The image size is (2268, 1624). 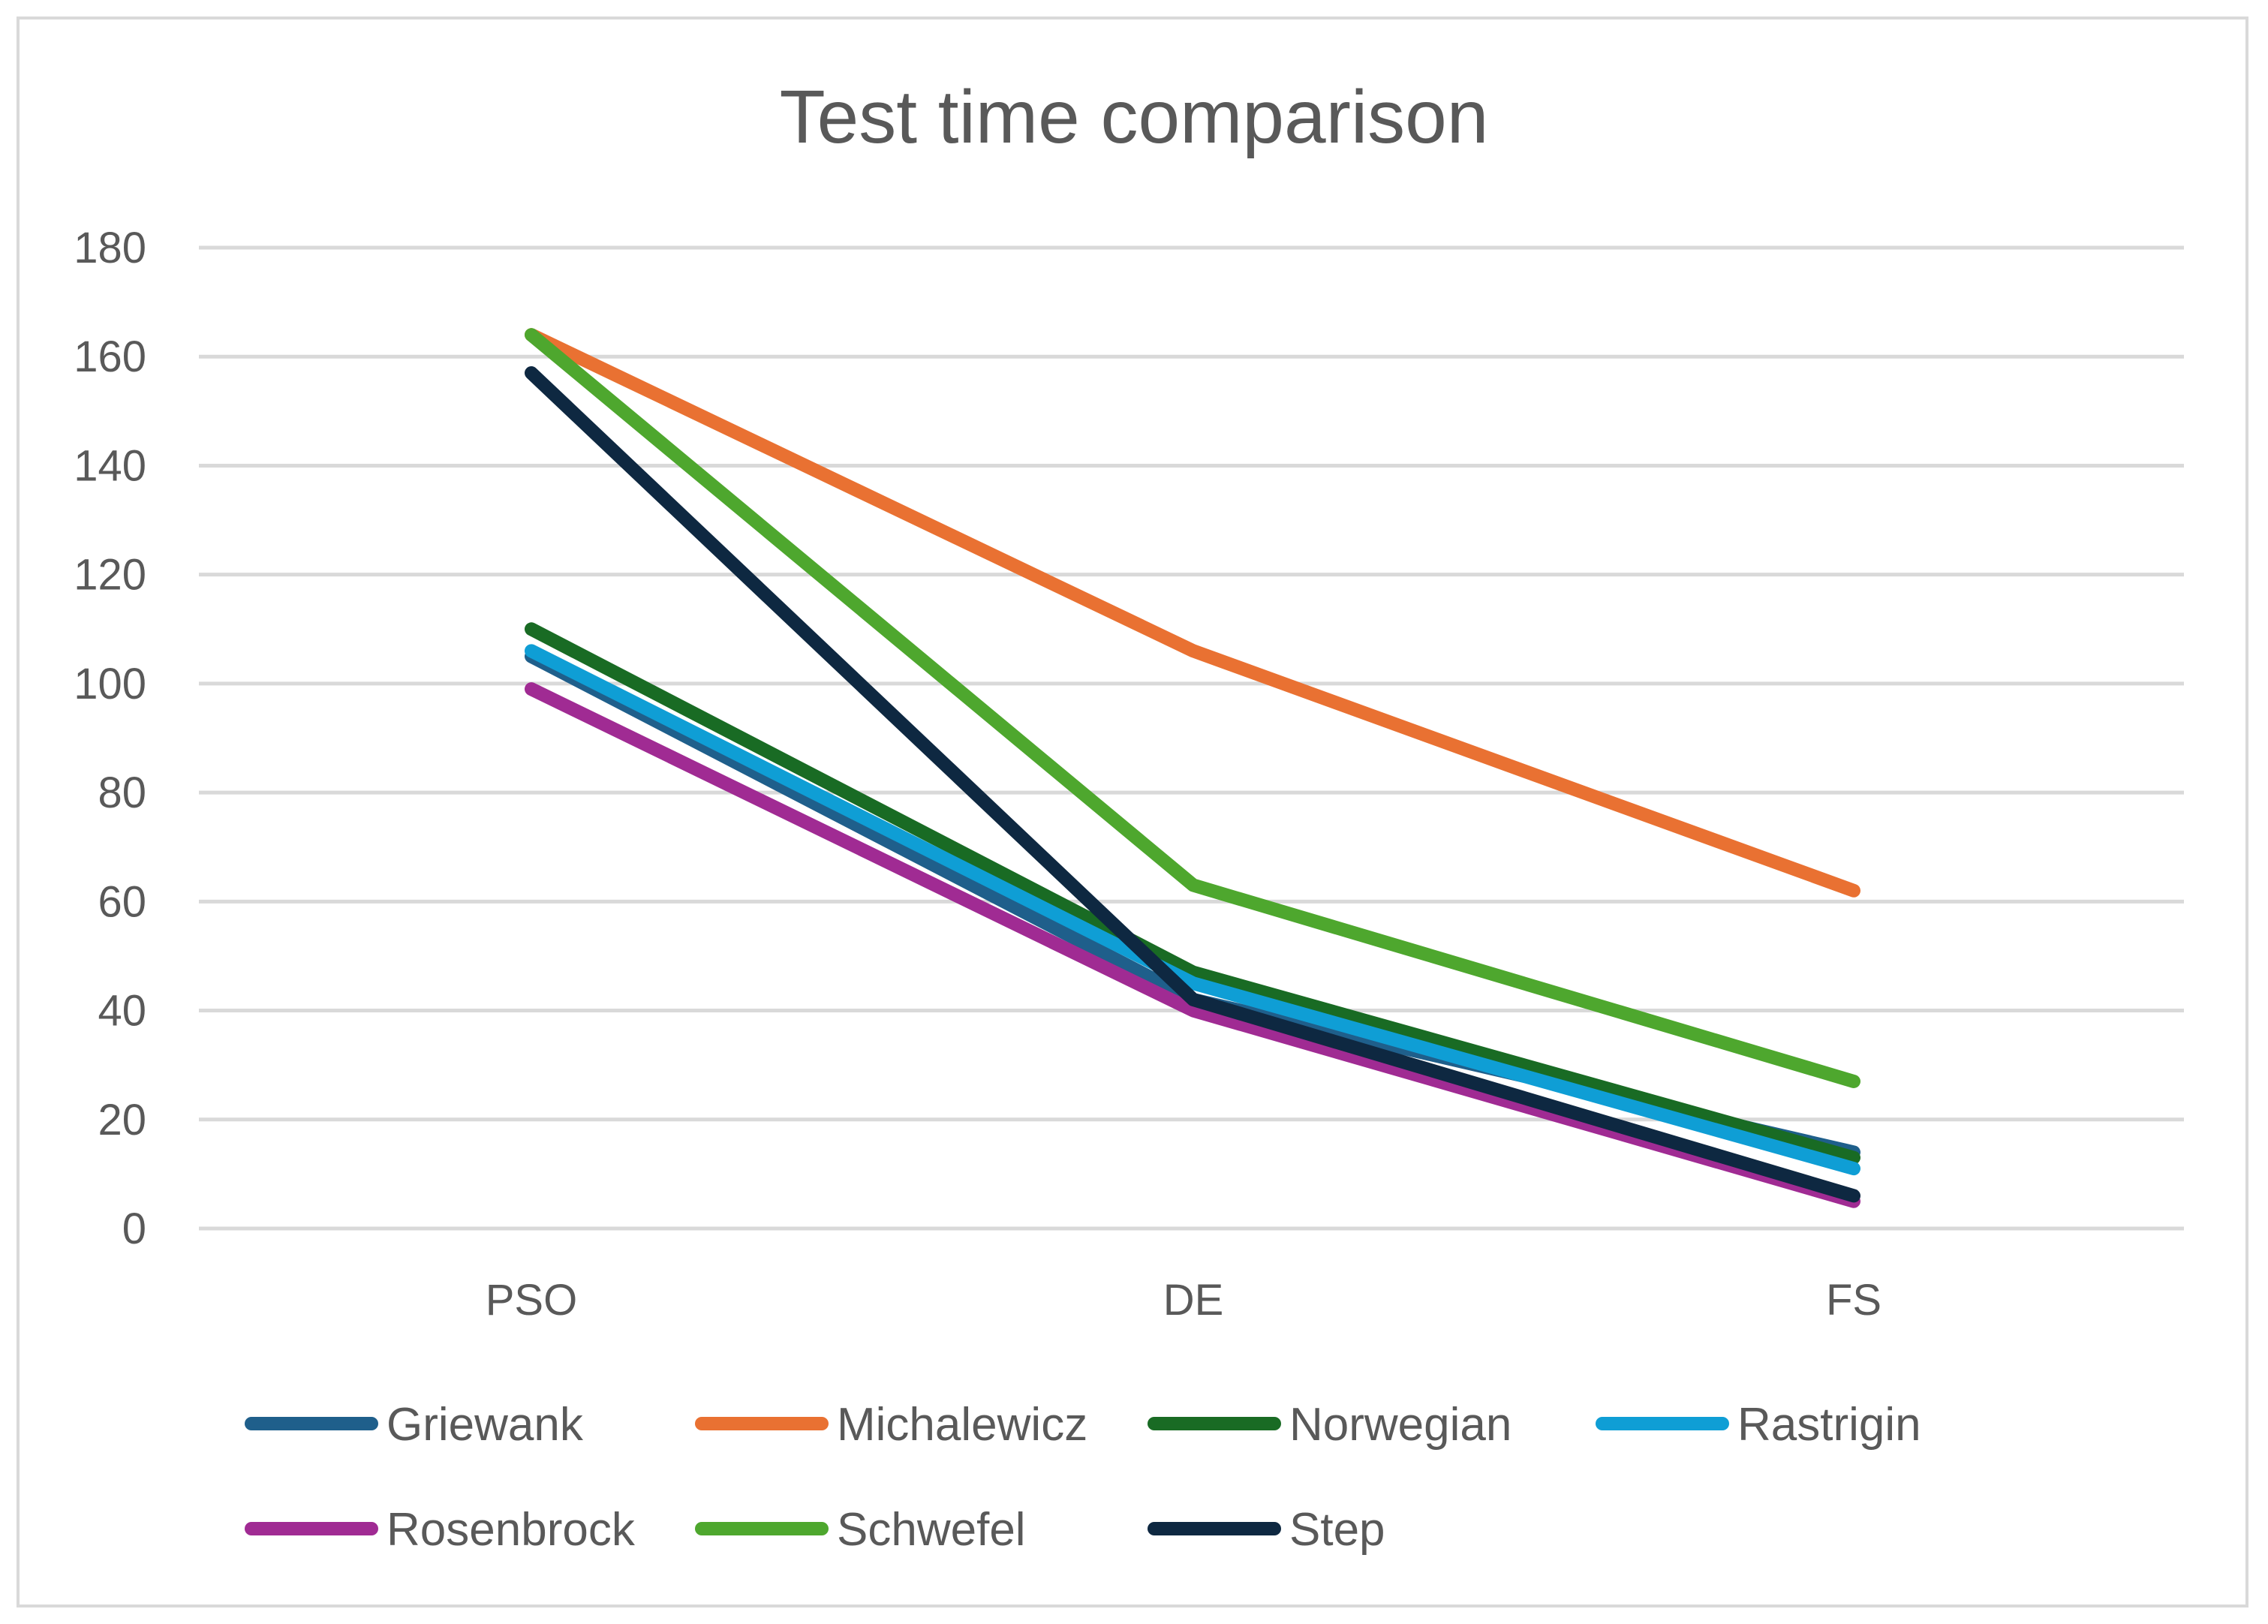 I want to click on legend-label: Schwefel, so click(x=931, y=1530).